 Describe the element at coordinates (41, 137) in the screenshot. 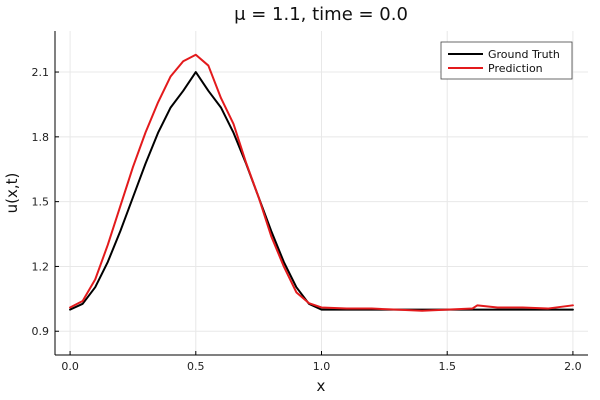

I see `y-tick-label: 1.8` at that location.